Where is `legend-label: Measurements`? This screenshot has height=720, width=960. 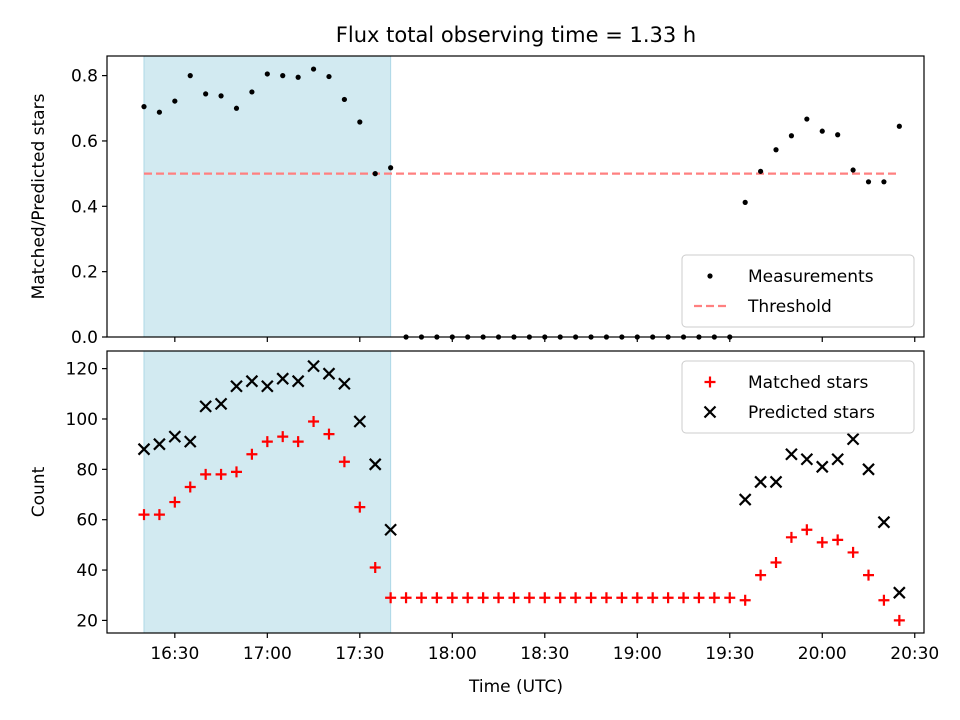
legend-label: Measurements is located at coordinates (811, 277).